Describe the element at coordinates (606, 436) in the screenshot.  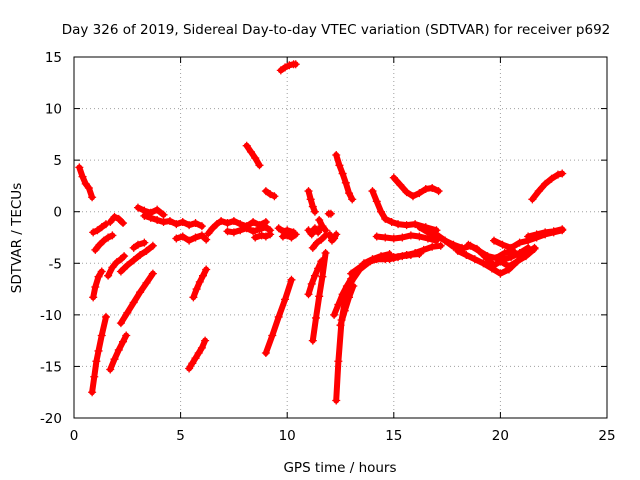
I see `x-tick-label: 25` at that location.